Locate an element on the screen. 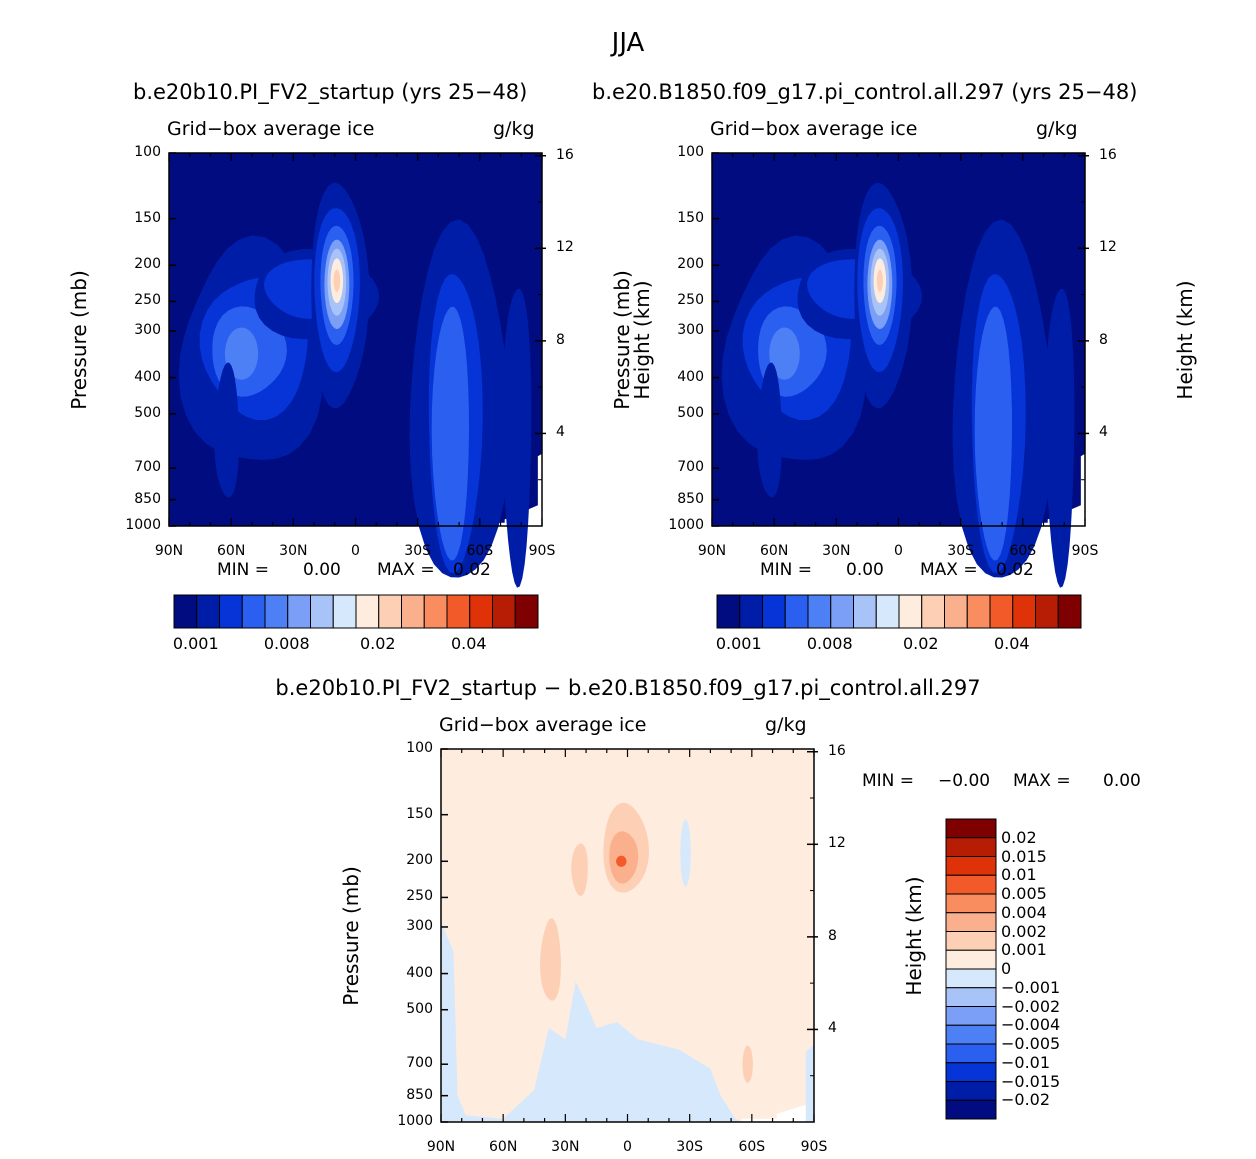  pressure-tick-label: 400 is located at coordinates (419, 972).